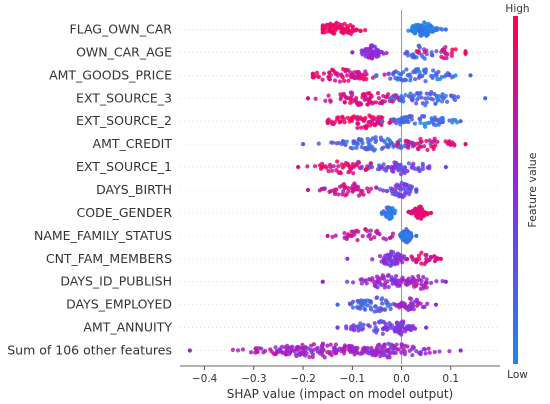 The height and width of the screenshot is (404, 550). I want to click on feature-label: Sum of 106 other features, so click(89, 350).